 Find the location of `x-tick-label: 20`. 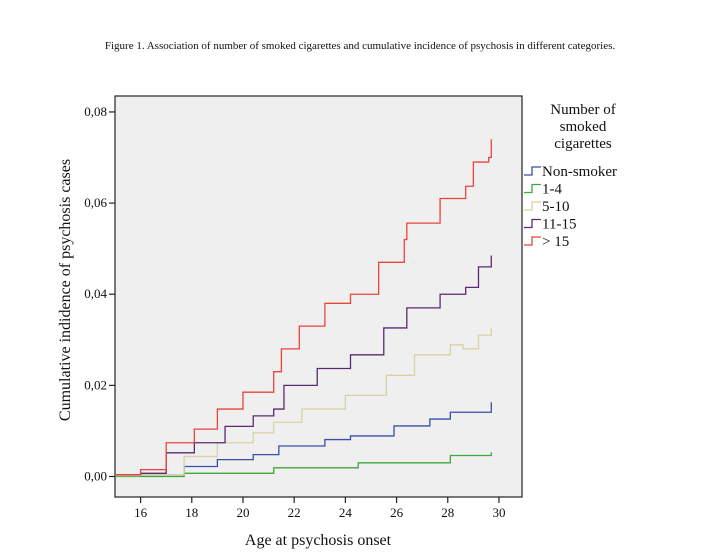

x-tick-label: 20 is located at coordinates (242, 512).